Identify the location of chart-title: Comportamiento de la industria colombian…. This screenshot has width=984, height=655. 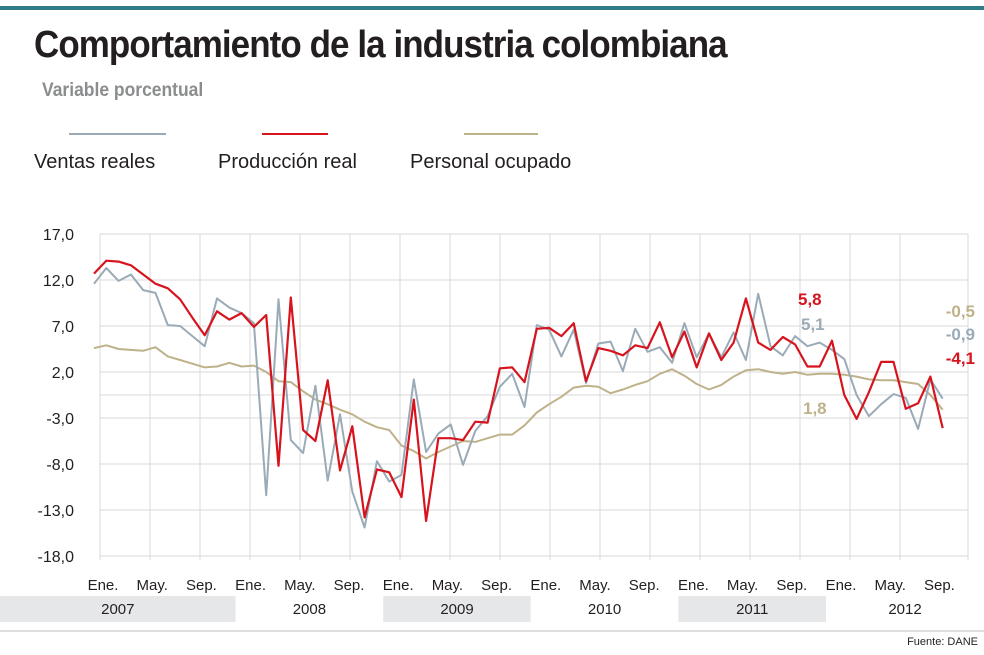
(381, 45).